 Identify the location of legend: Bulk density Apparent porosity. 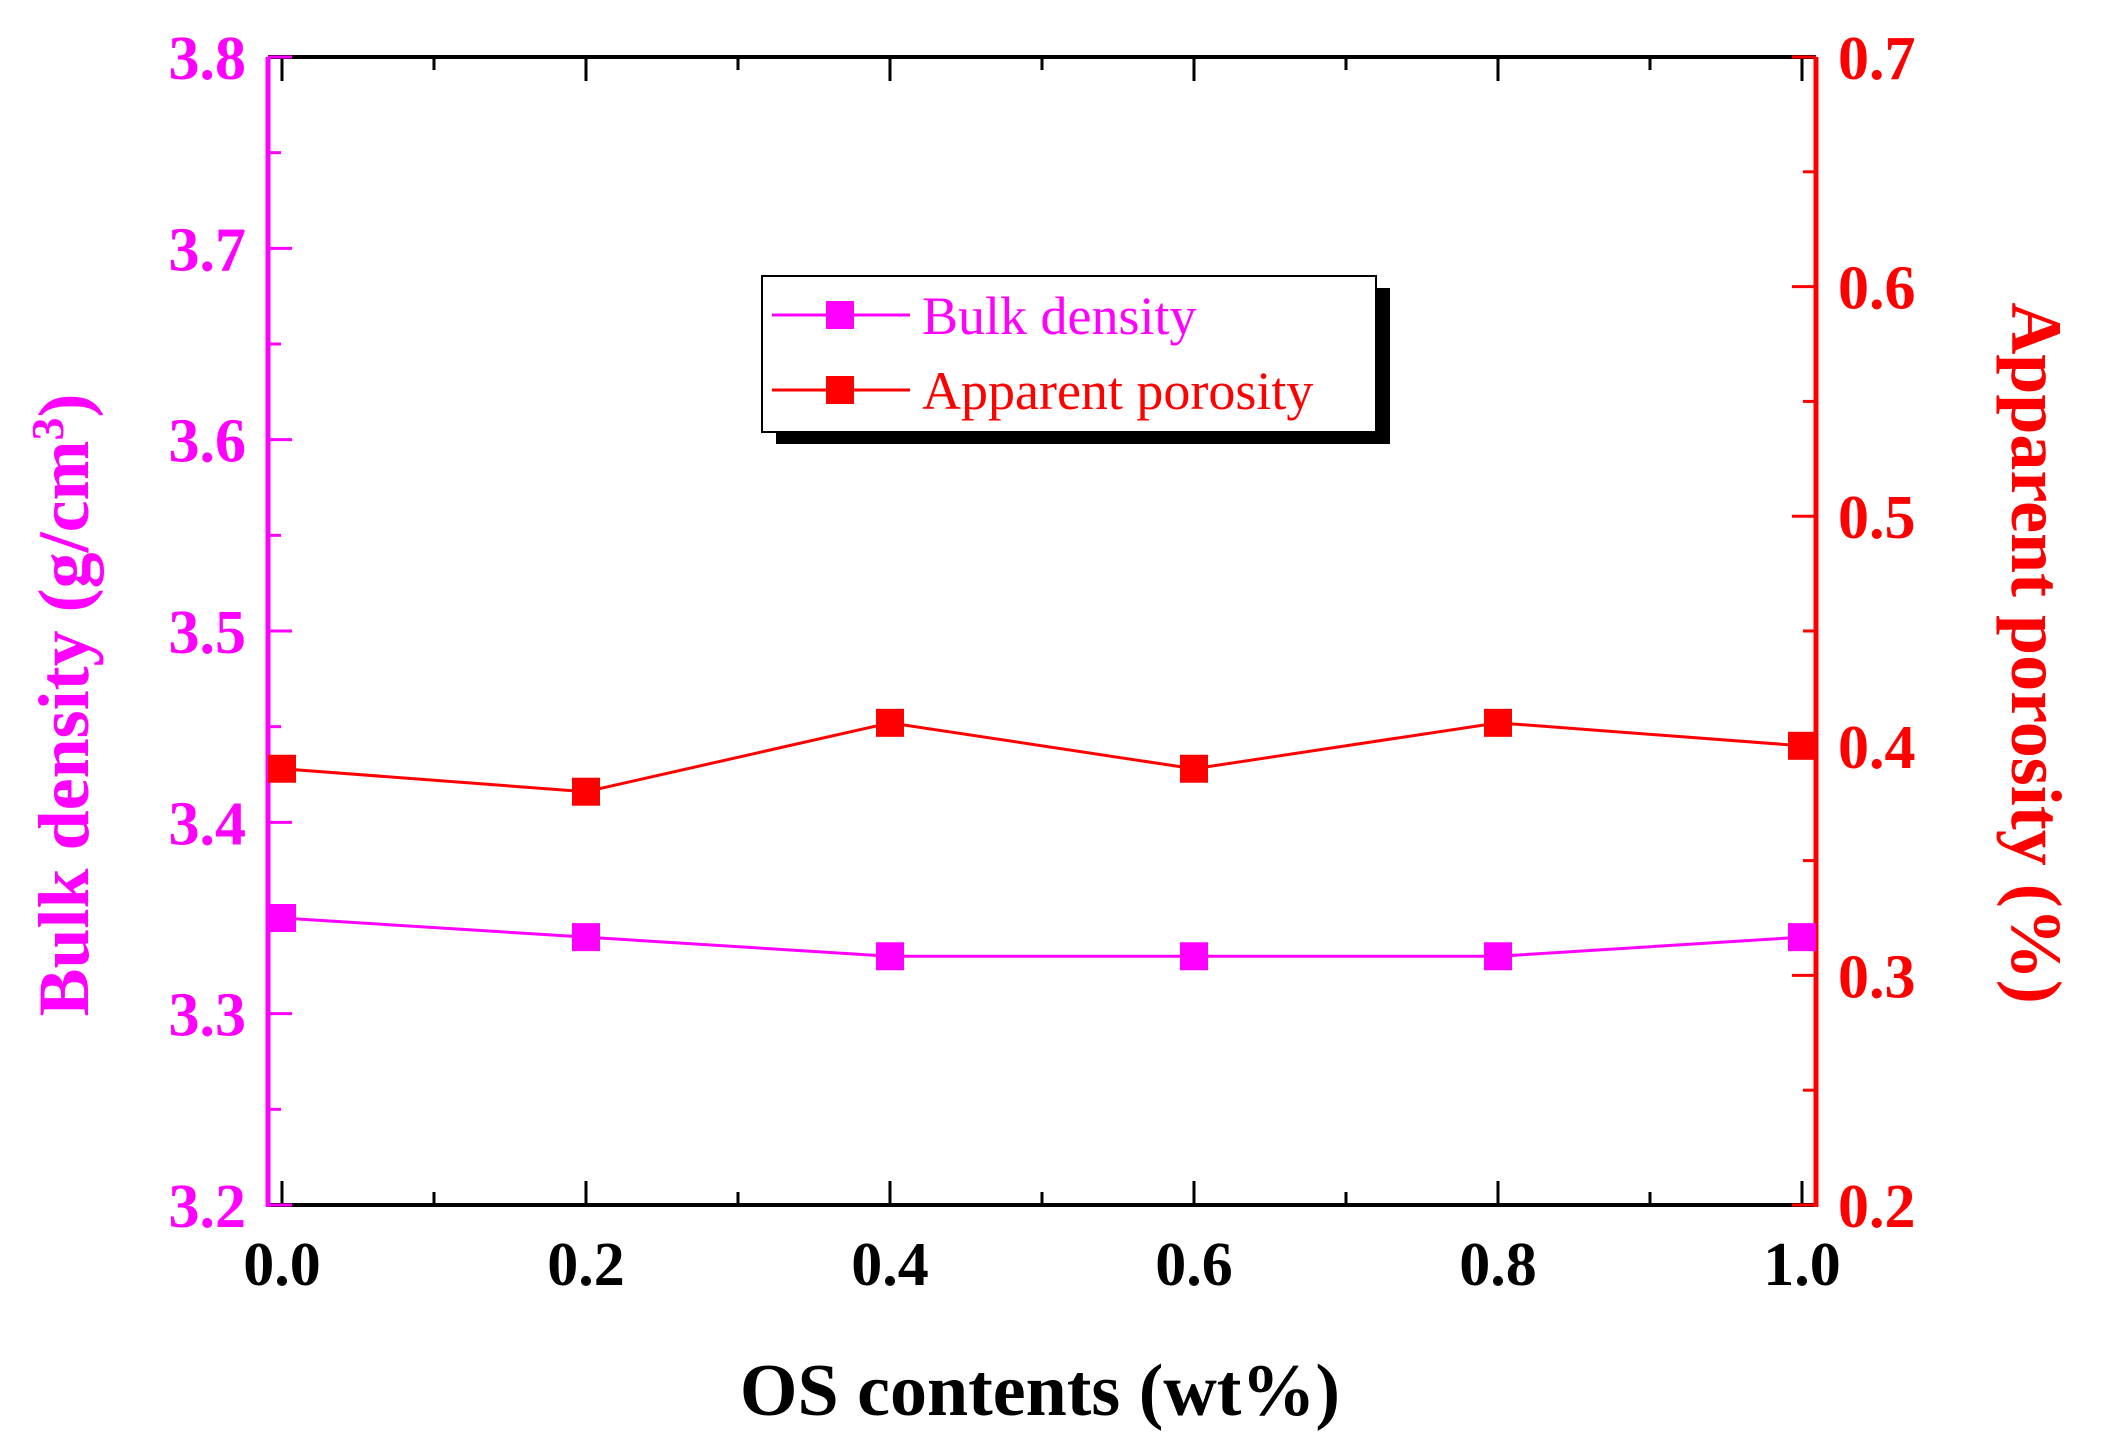
(1075, 359).